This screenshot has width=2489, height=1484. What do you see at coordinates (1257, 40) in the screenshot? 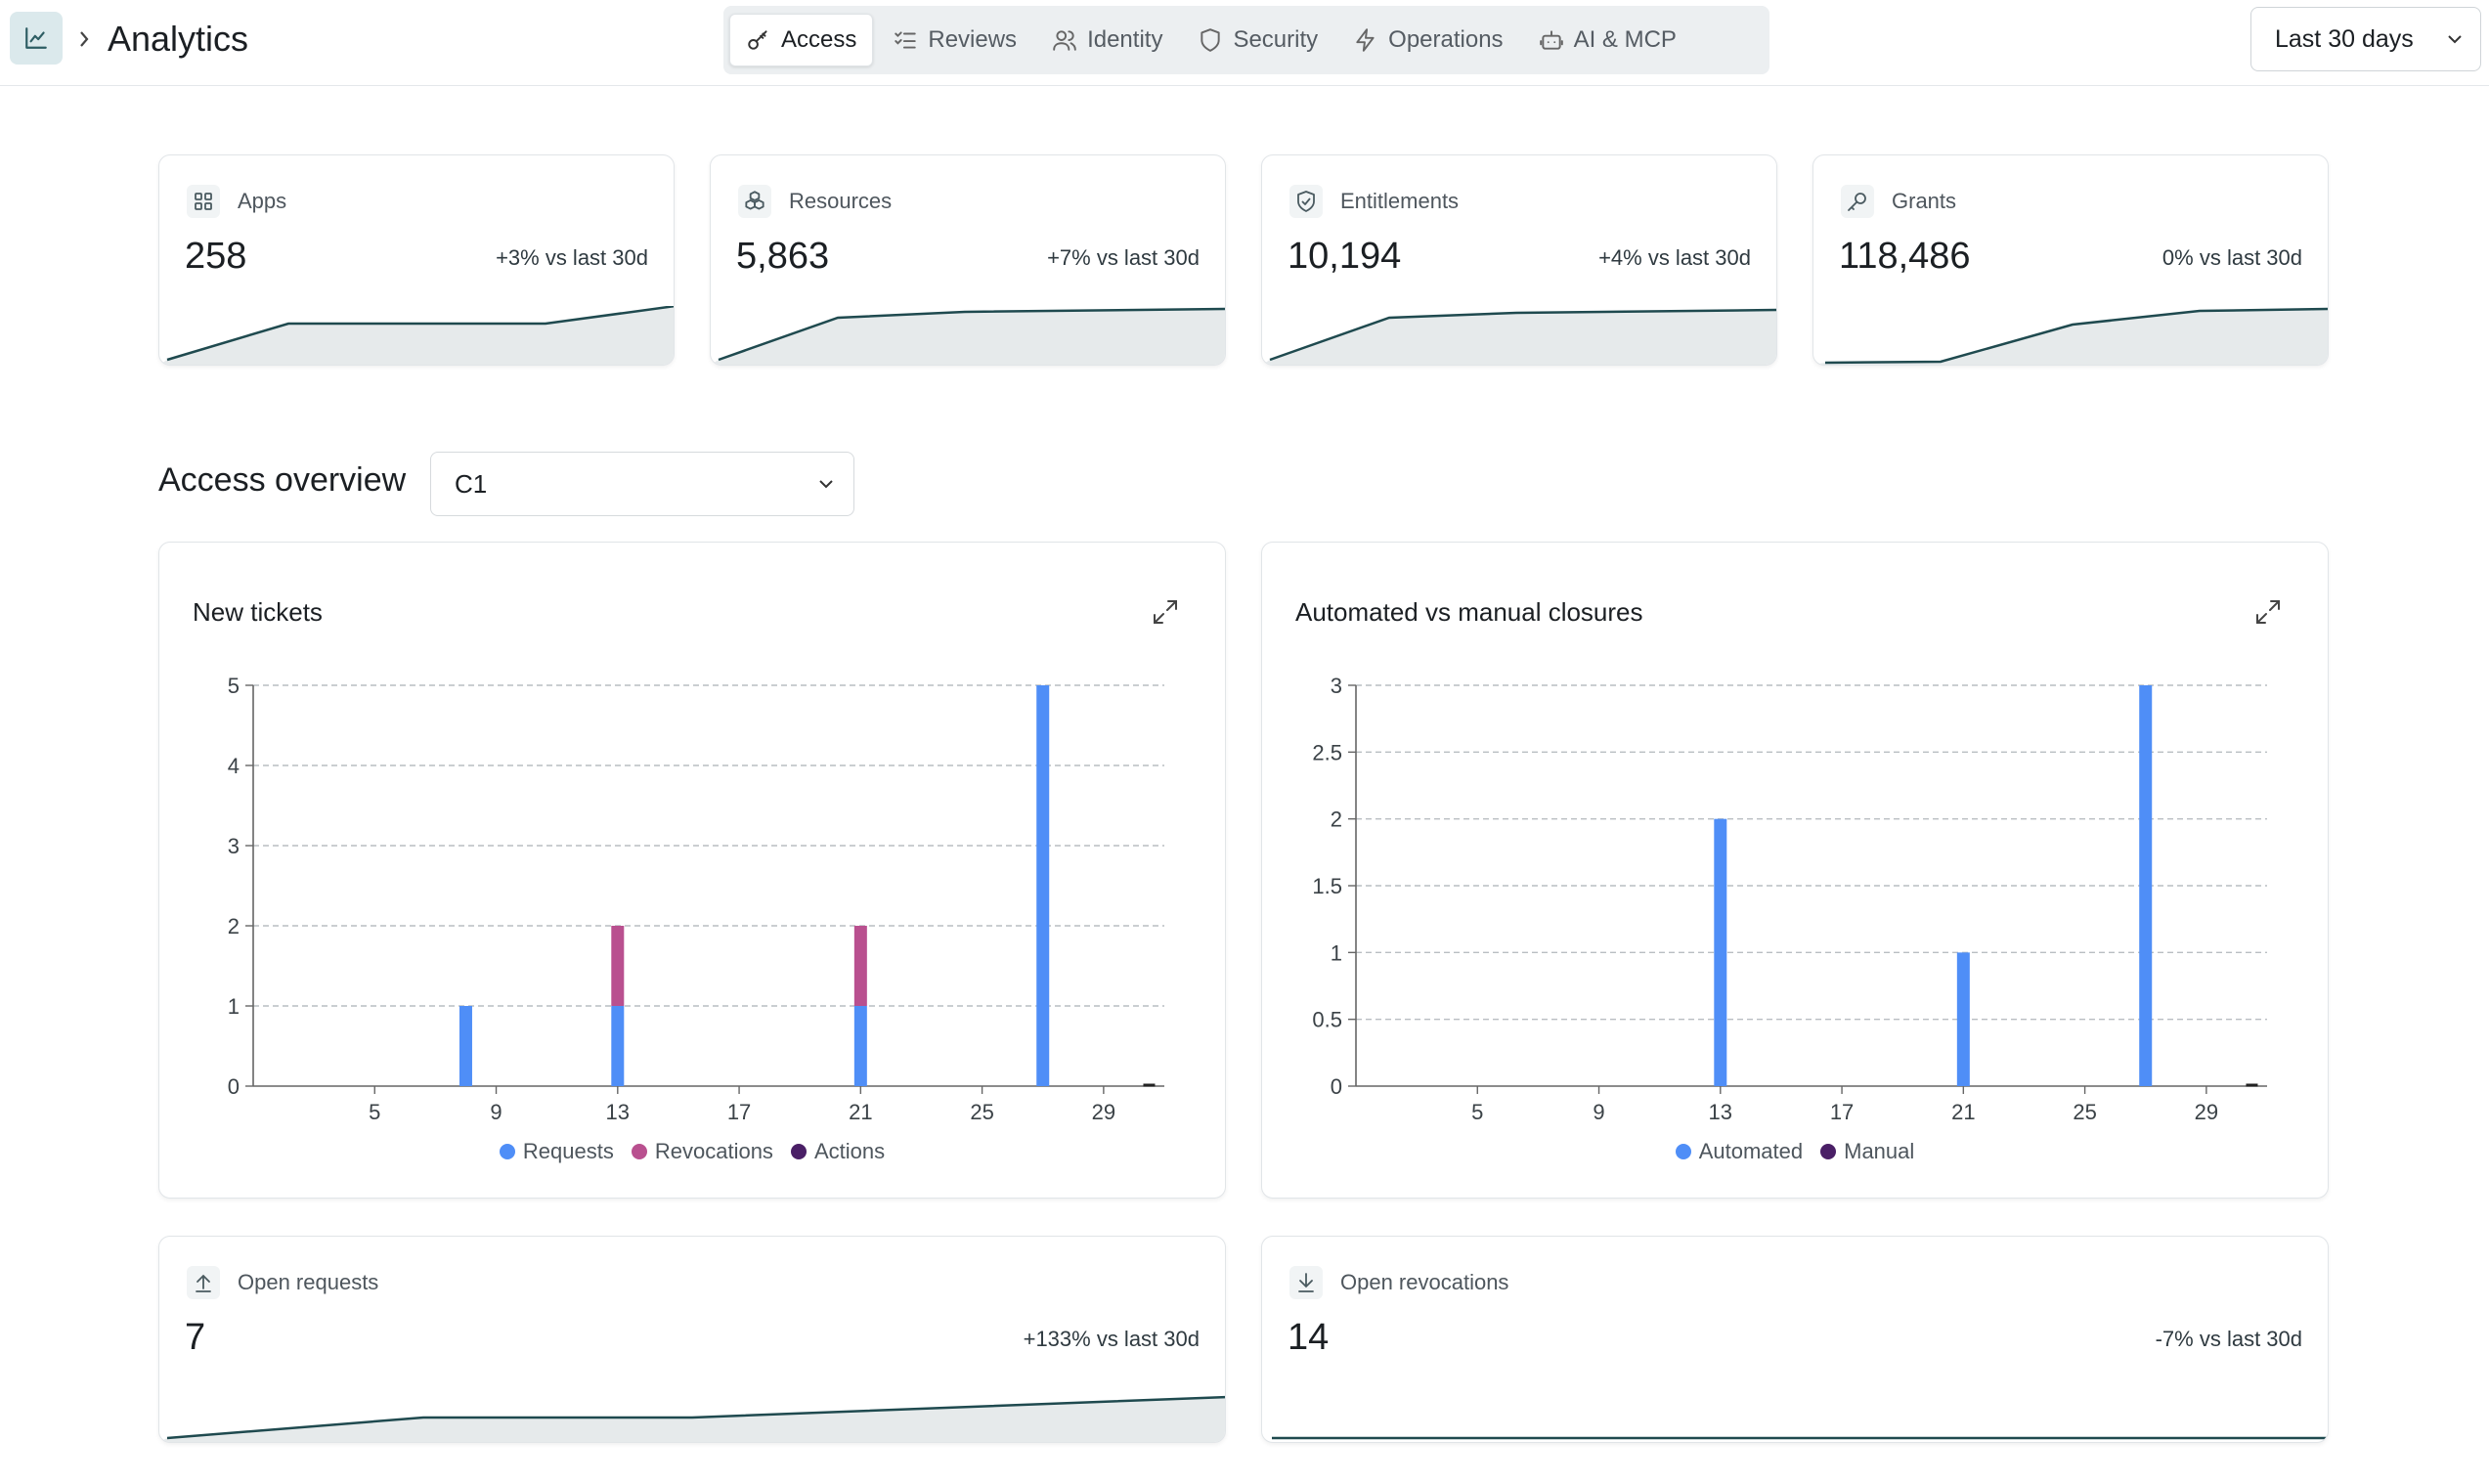
I see `tab-security: Security` at bounding box center [1257, 40].